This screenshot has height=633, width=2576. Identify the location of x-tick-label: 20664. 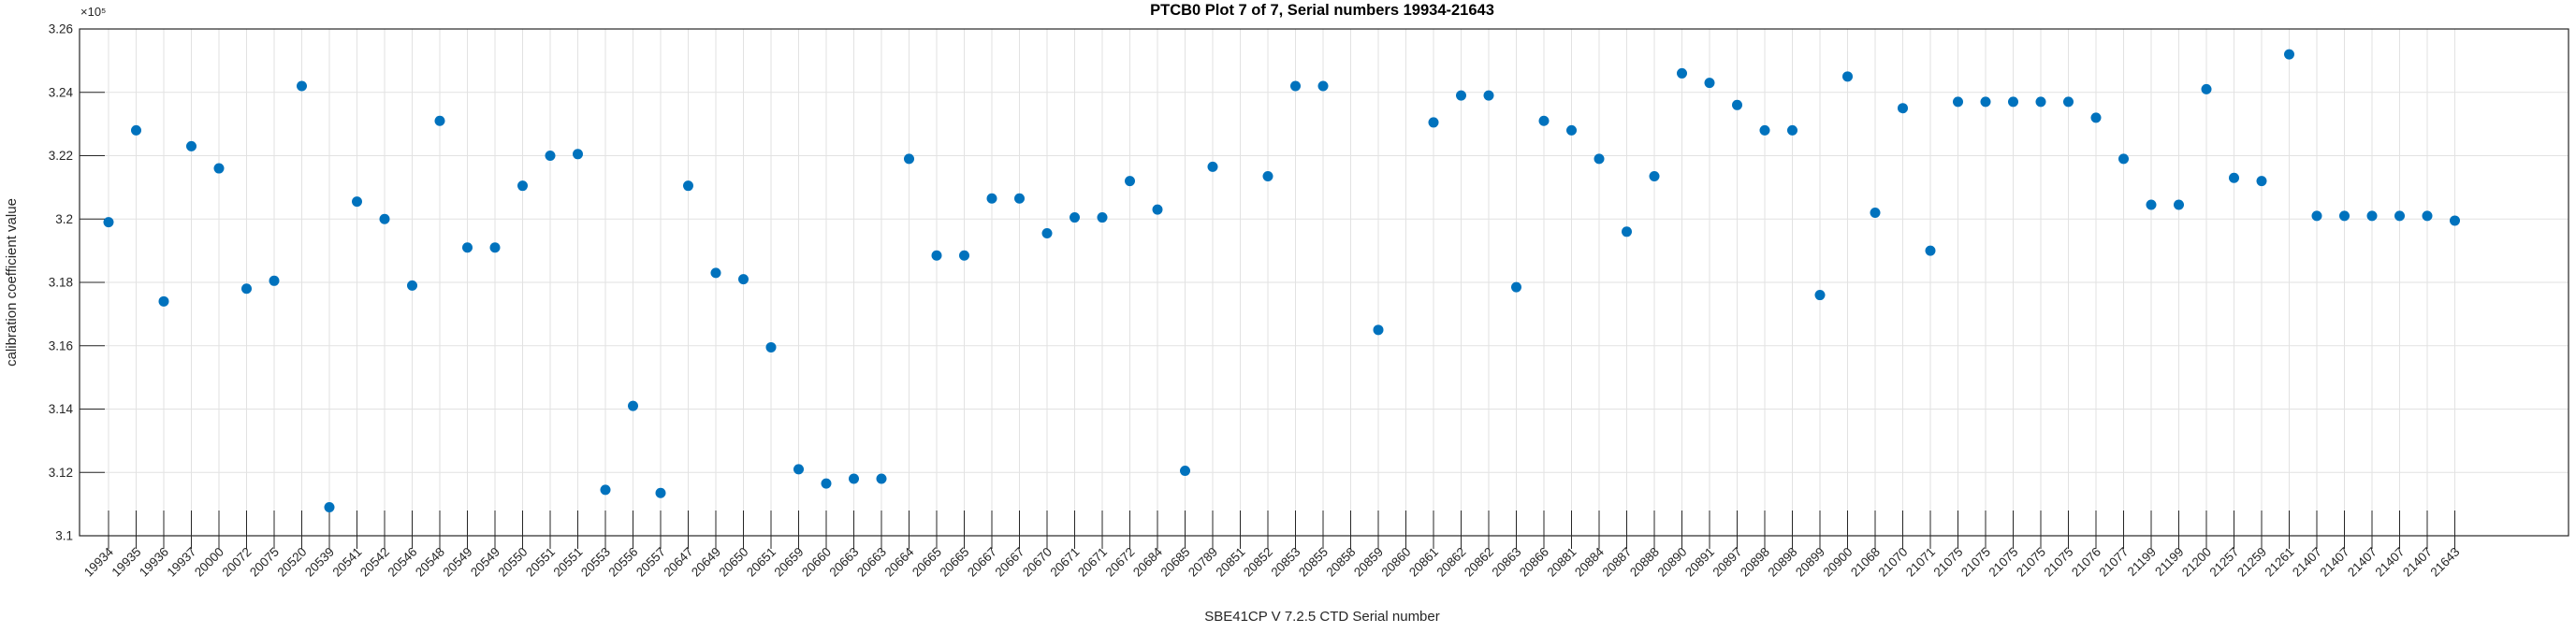
(898, 561).